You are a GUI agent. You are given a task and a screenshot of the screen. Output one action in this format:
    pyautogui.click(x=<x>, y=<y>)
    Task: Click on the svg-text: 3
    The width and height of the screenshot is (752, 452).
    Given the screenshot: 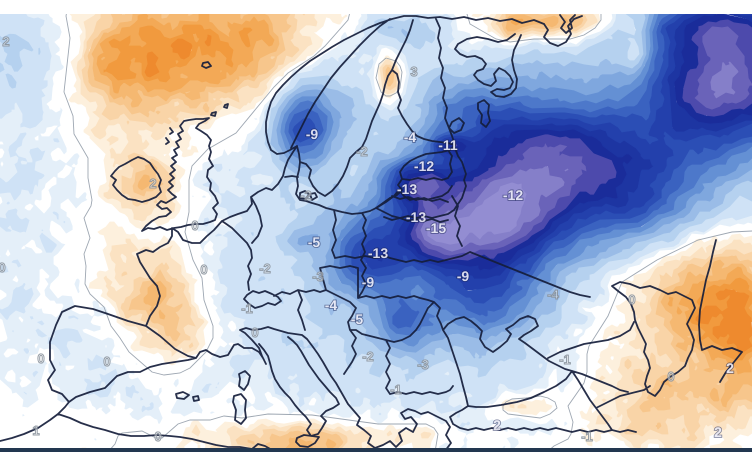 What is the action you would take?
    pyautogui.click(x=413, y=71)
    